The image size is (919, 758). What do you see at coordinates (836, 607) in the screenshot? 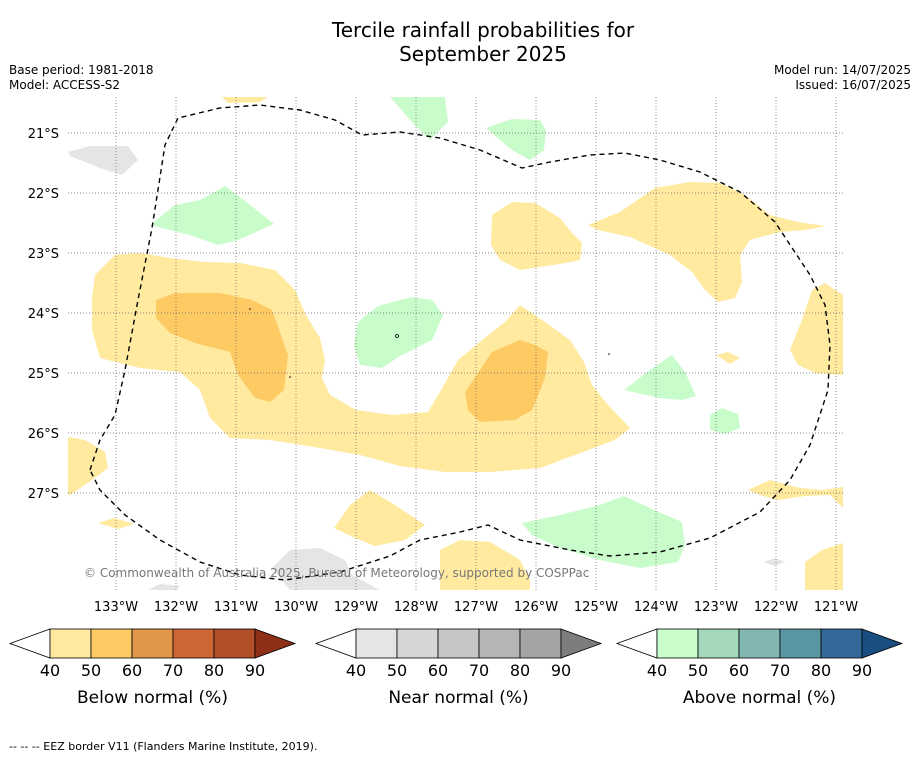
I see `lon-label: 121°W` at bounding box center [836, 607].